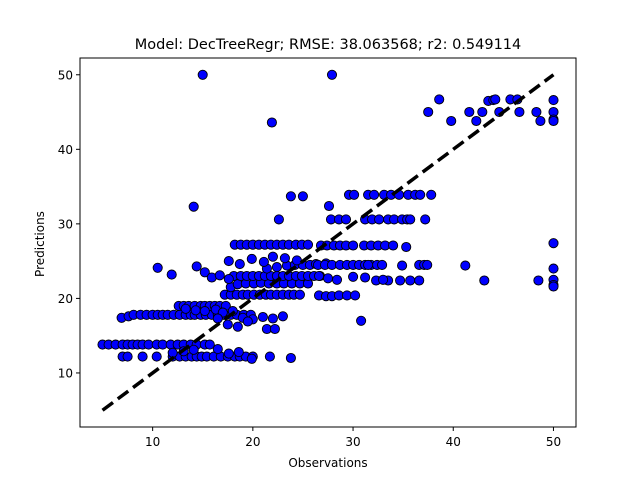 Image resolution: width=640 pixels, height=484 pixels. What do you see at coordinates (327, 463) in the screenshot?
I see `x-axis-label: Observations` at bounding box center [327, 463].